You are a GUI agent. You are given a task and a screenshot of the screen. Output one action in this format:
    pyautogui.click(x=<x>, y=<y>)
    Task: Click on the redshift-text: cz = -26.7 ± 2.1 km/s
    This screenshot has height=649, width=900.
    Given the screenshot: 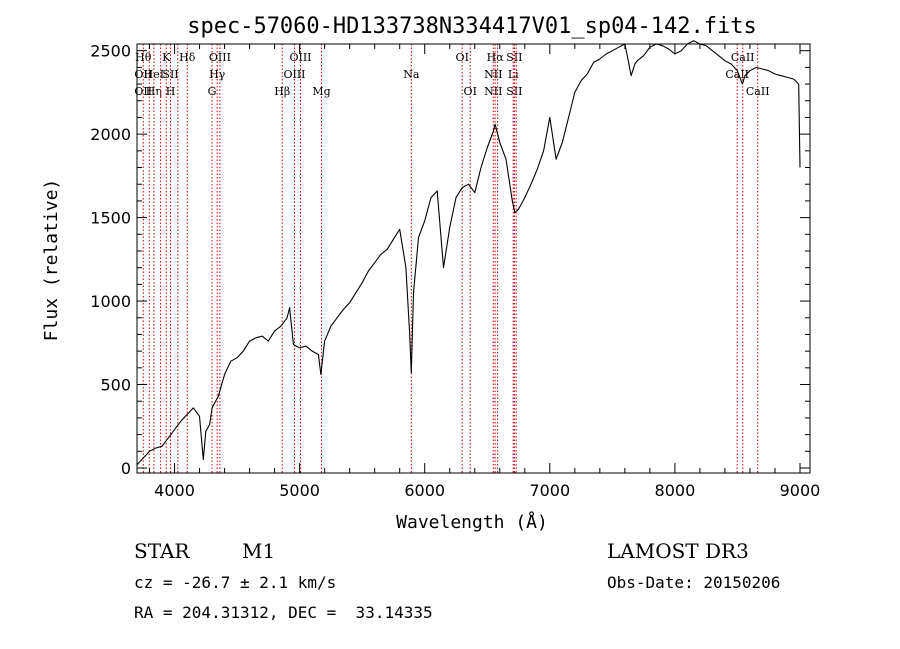 What is the action you would take?
    pyautogui.click(x=235, y=582)
    